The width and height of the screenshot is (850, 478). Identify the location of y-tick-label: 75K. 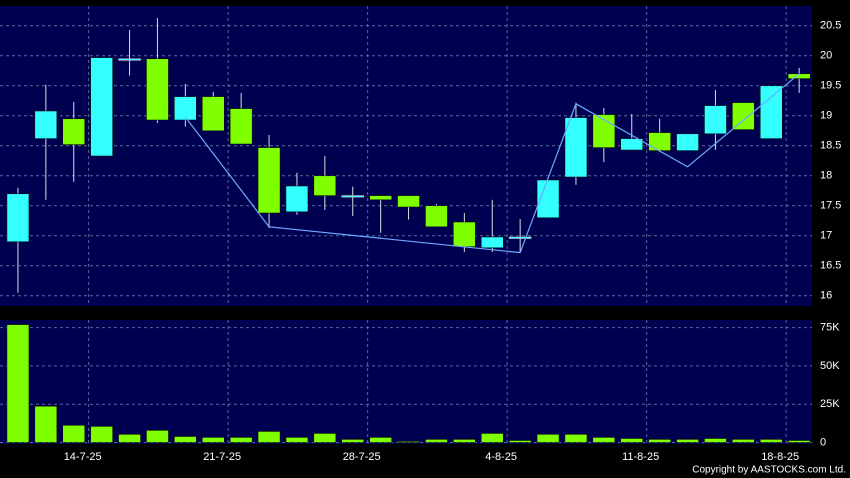
(830, 328).